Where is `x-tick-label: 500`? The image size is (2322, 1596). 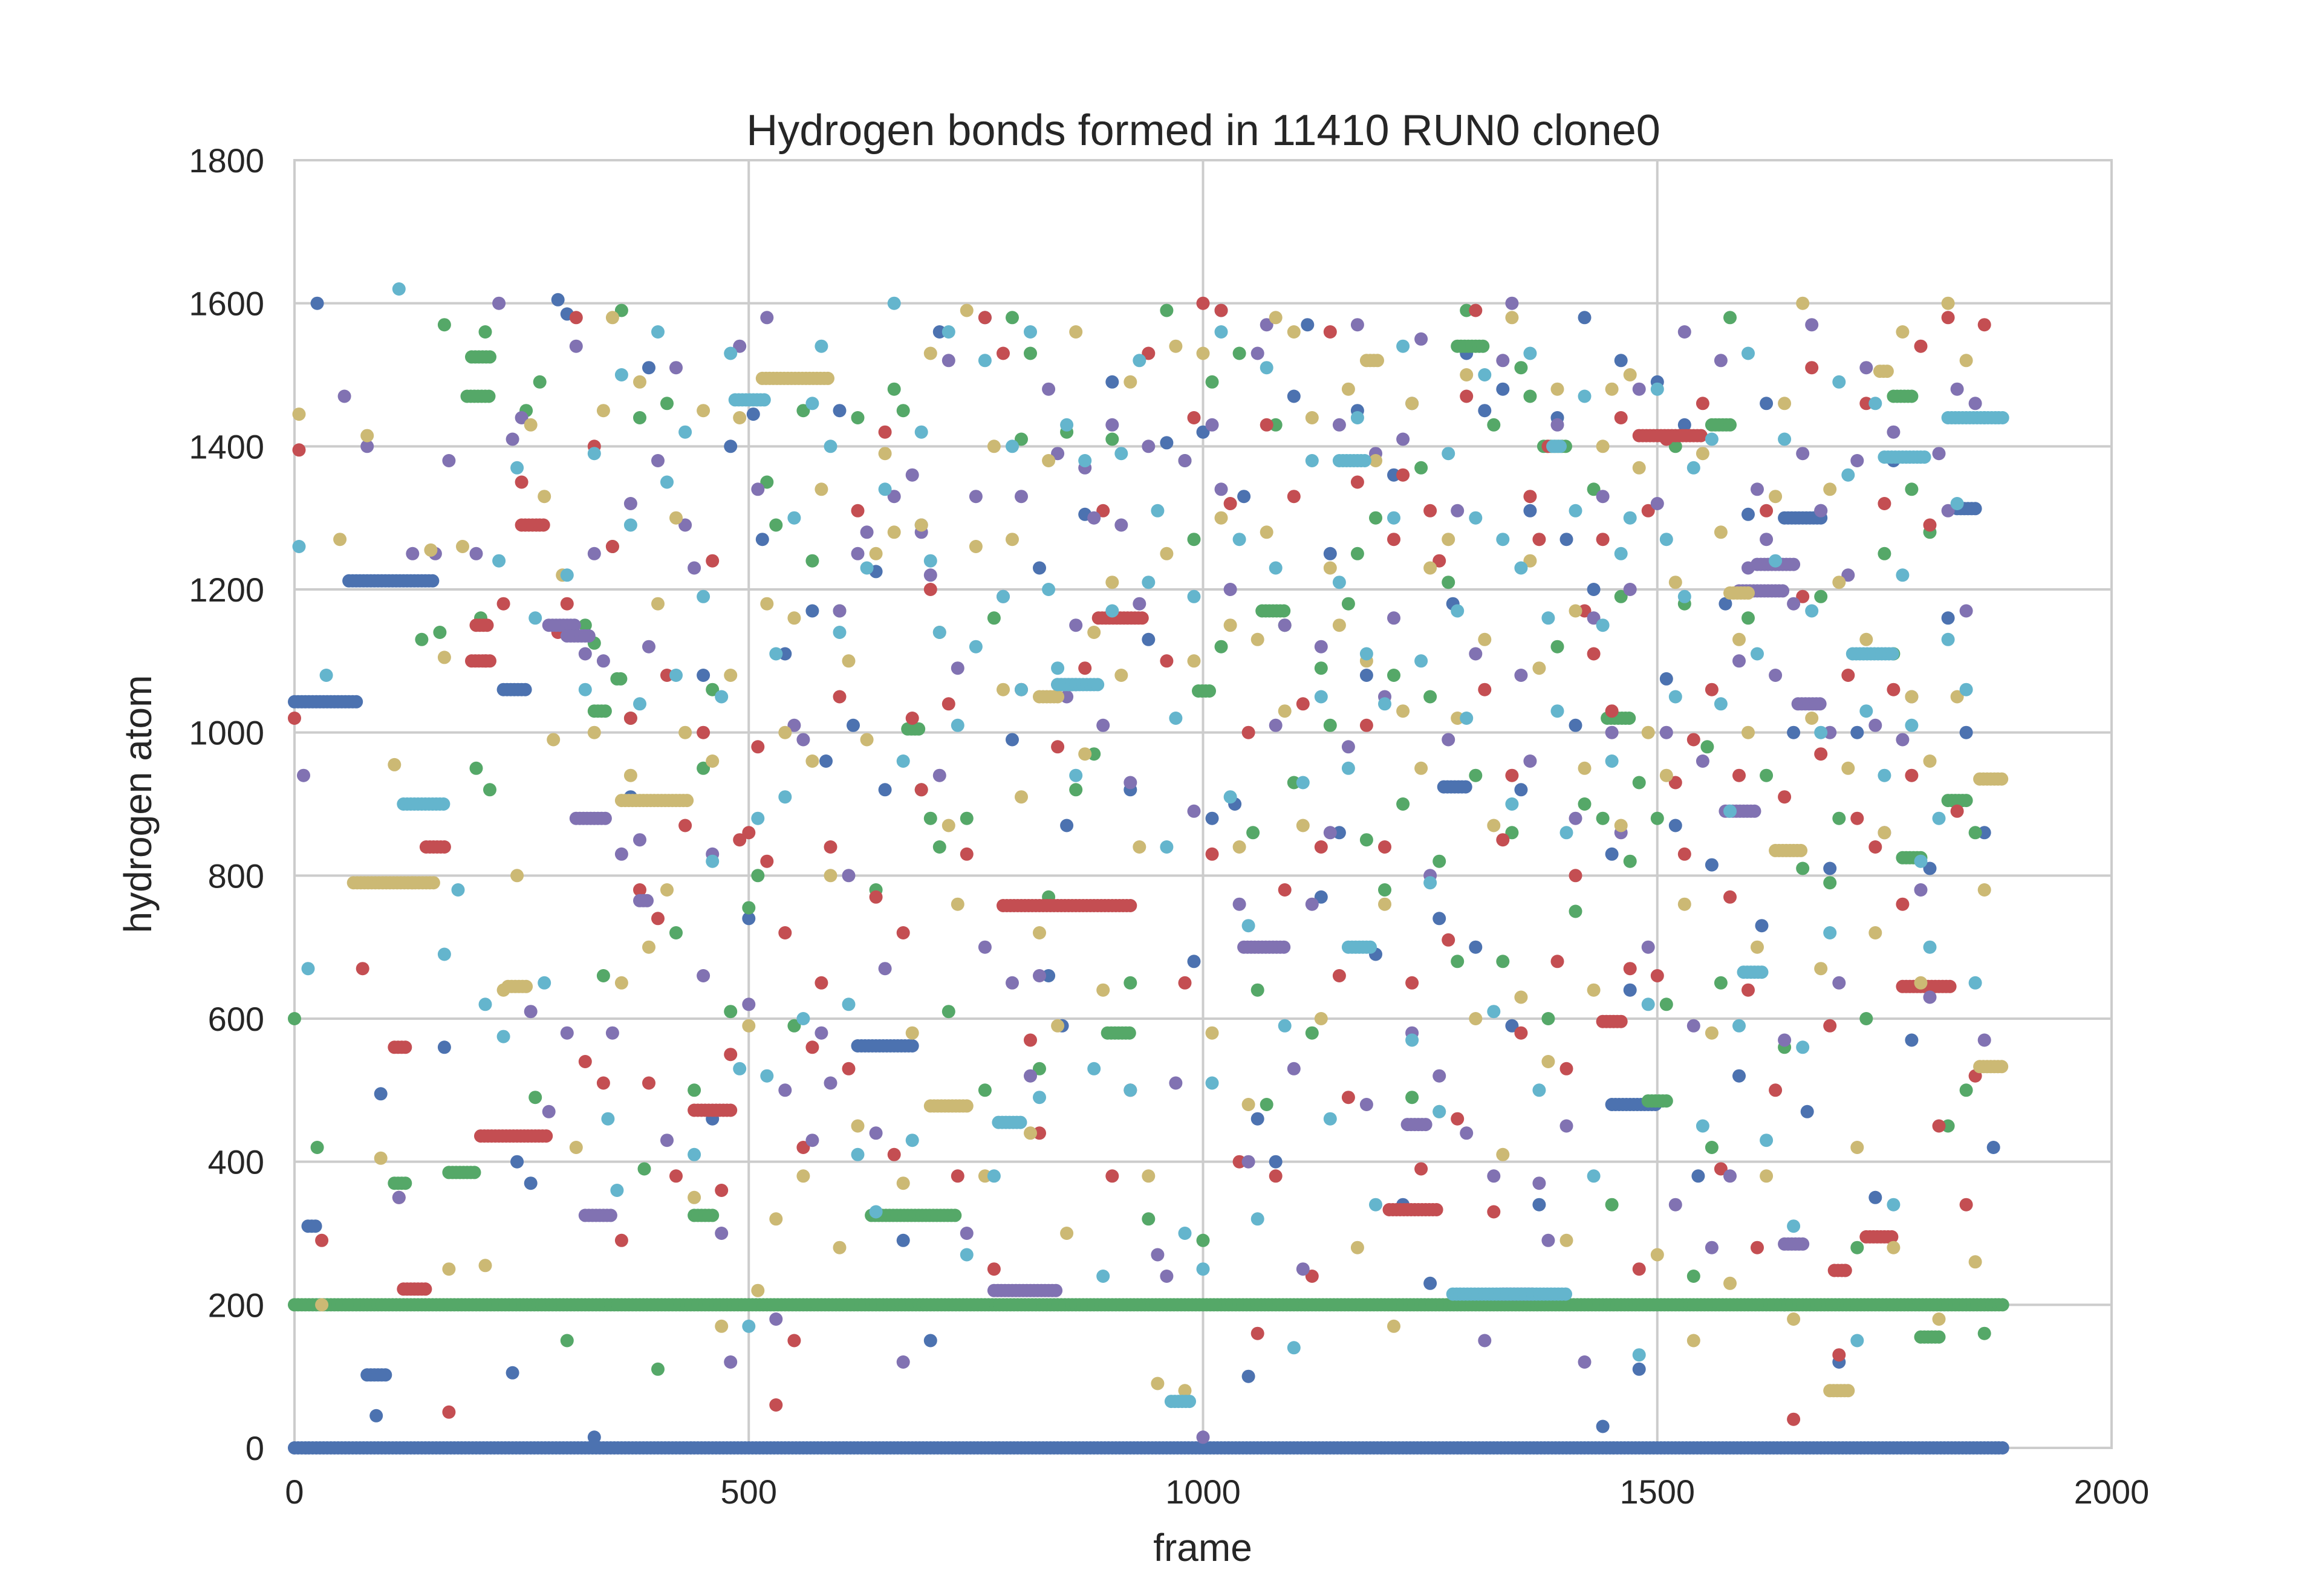 x-tick-label: 500 is located at coordinates (749, 1492).